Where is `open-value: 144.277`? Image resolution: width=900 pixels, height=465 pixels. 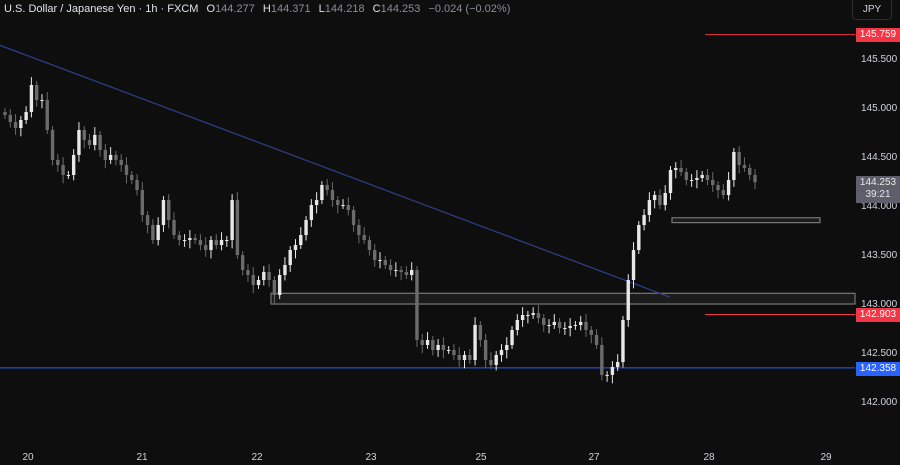 open-value: 144.277 is located at coordinates (235, 9).